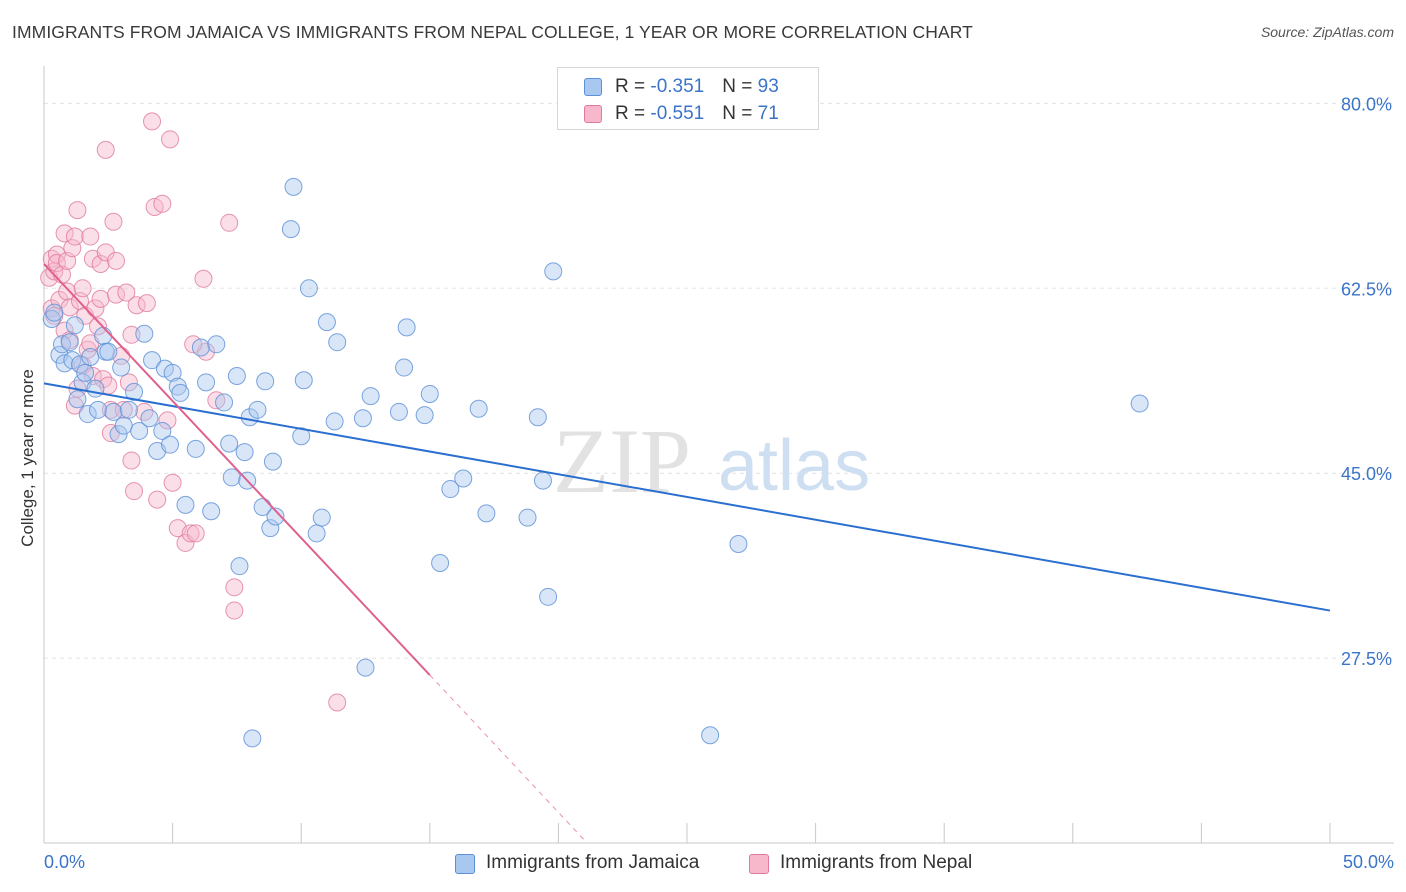  What do you see at coordinates (1366, 659) in the screenshot?
I see `y-tick-label-0: 27.5%` at bounding box center [1366, 659].